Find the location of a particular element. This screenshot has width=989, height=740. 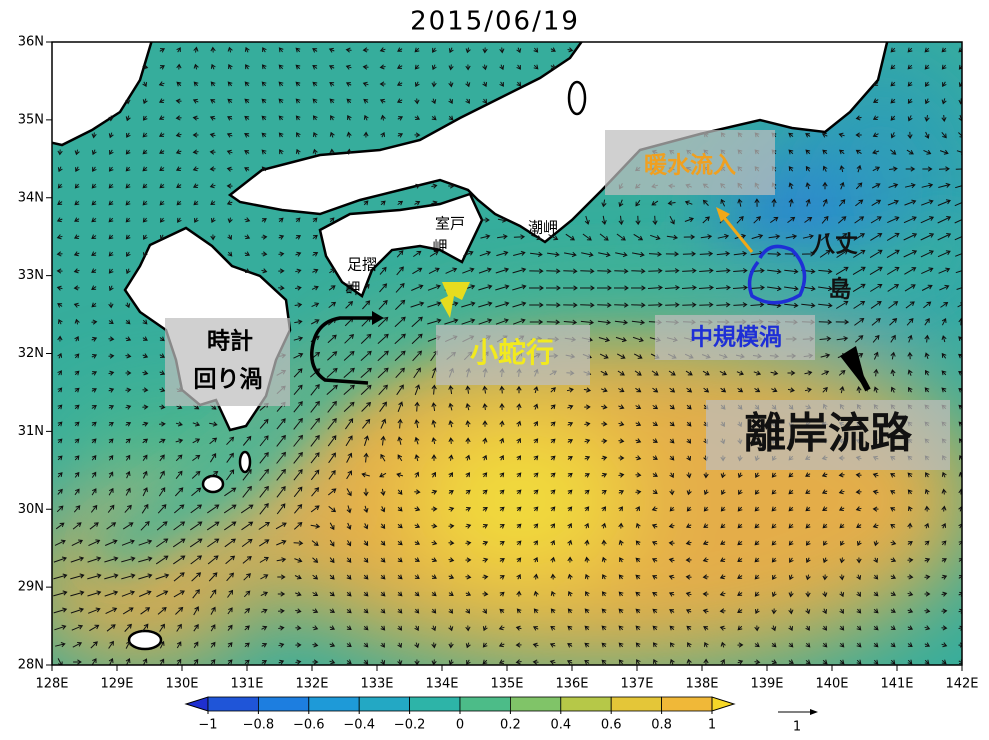

place-label: 足摺 is located at coordinates (362, 265).